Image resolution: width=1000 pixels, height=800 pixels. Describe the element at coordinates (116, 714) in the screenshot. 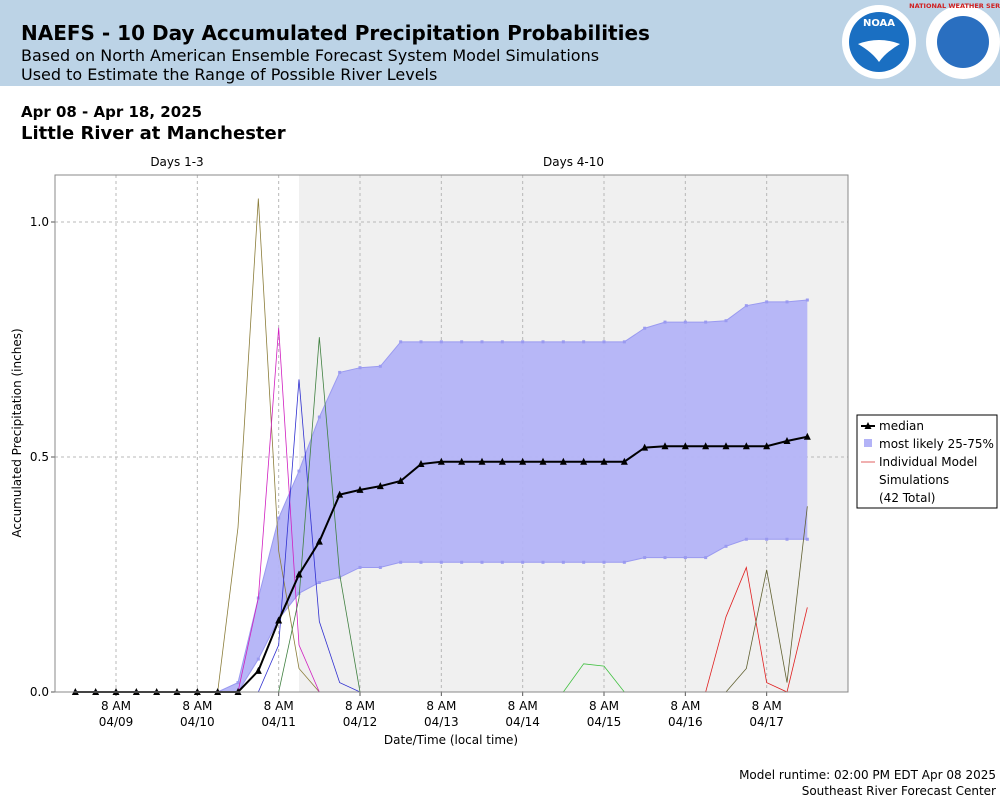

I see `x-tick-label: 8 AM 04/09` at that location.